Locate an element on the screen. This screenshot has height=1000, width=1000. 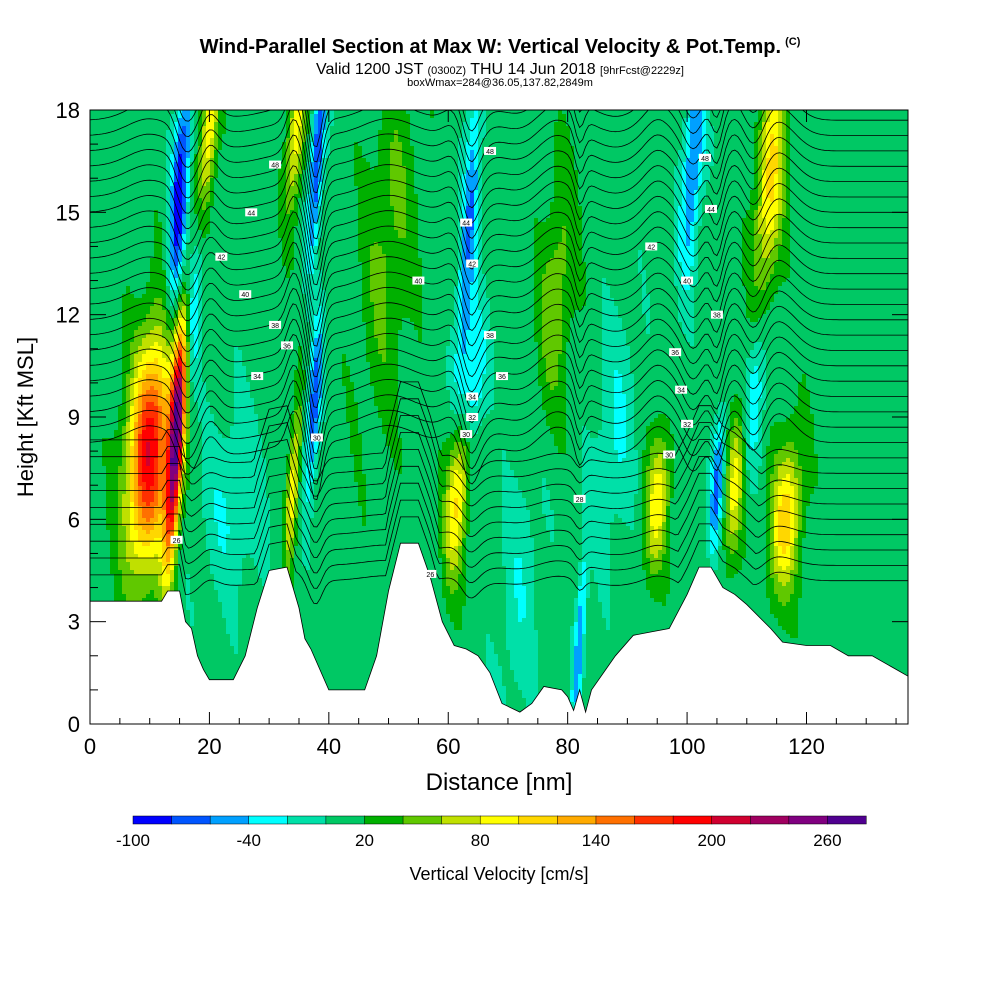
colorbar-tick-label: 20 is located at coordinates (364, 840).